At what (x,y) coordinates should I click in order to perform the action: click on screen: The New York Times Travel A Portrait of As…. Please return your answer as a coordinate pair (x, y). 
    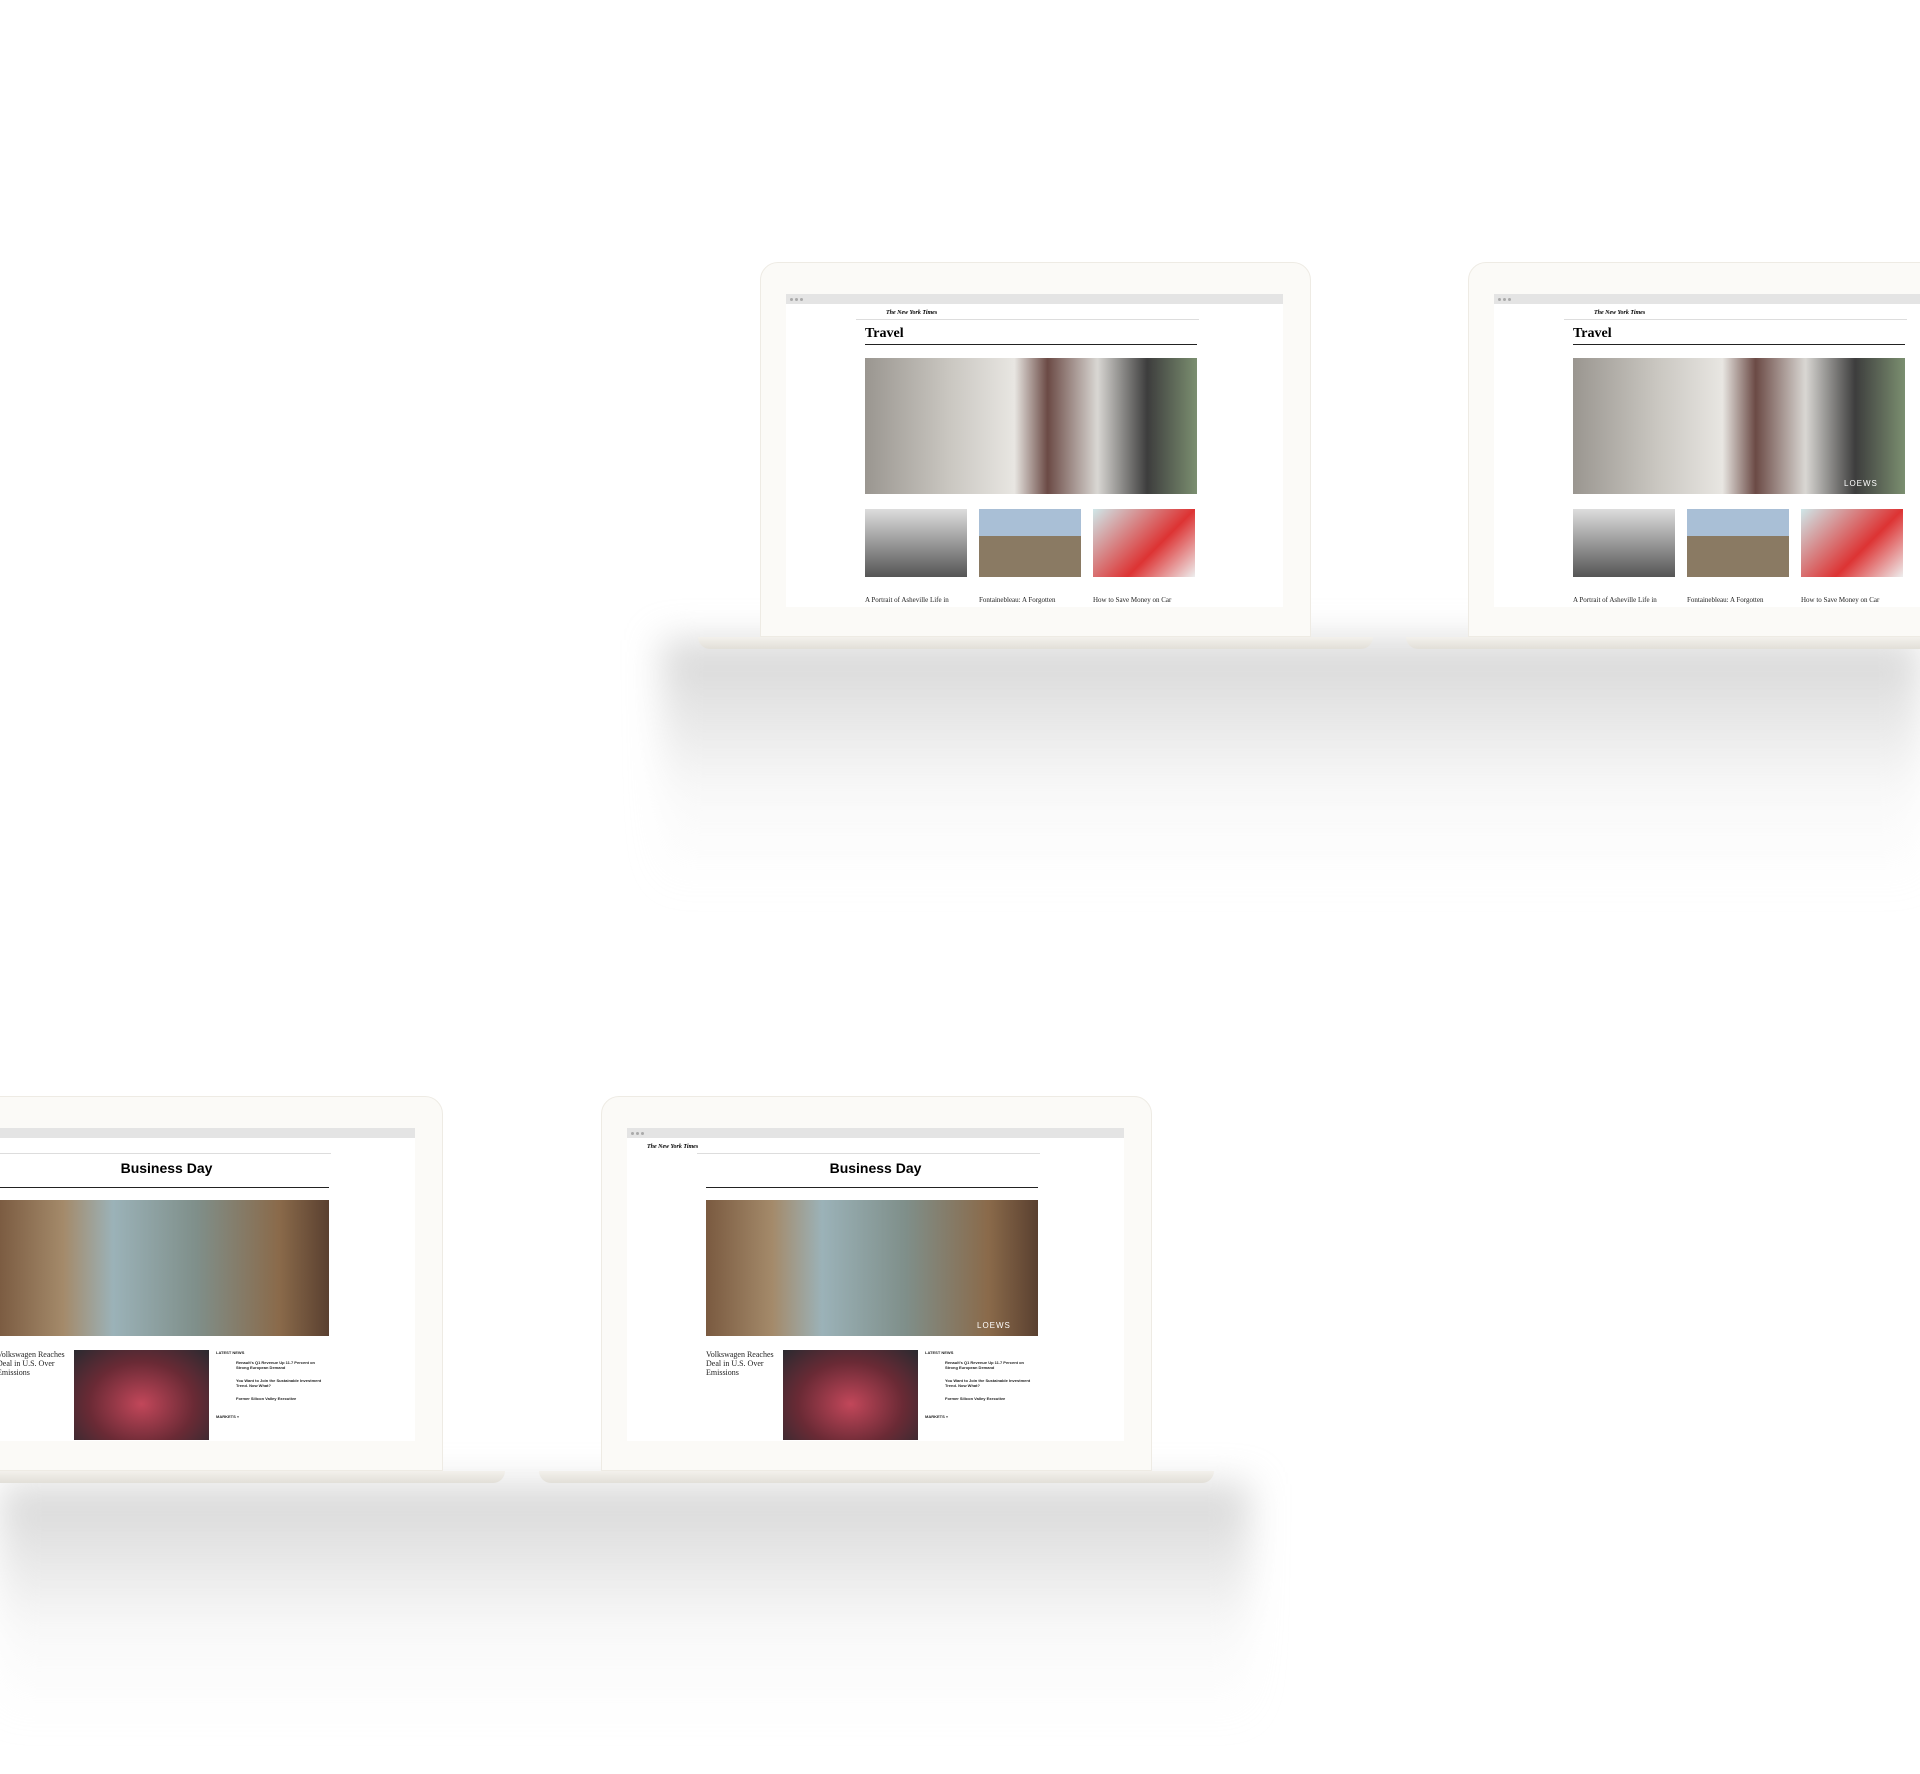
    Looking at the image, I should click on (1034, 450).